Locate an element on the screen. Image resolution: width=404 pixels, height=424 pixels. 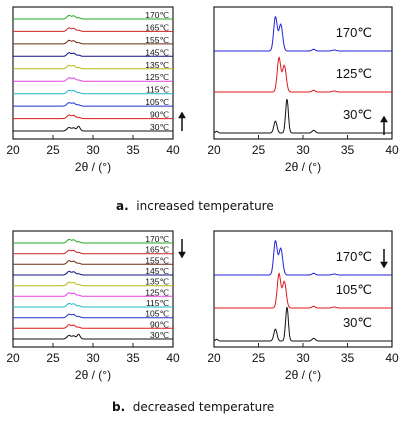
a-right-tick-label-3: 35 is located at coordinates (348, 150).